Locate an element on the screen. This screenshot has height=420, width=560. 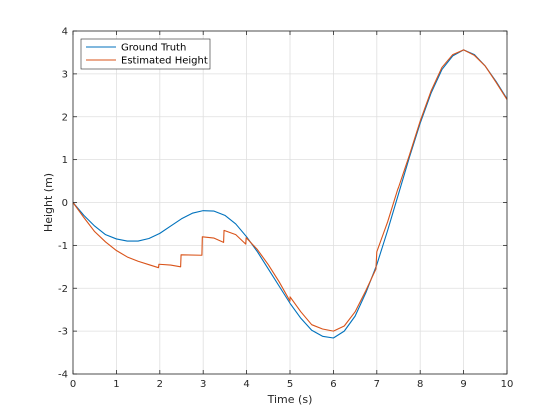
x-tick-label: 6 is located at coordinates (333, 384).